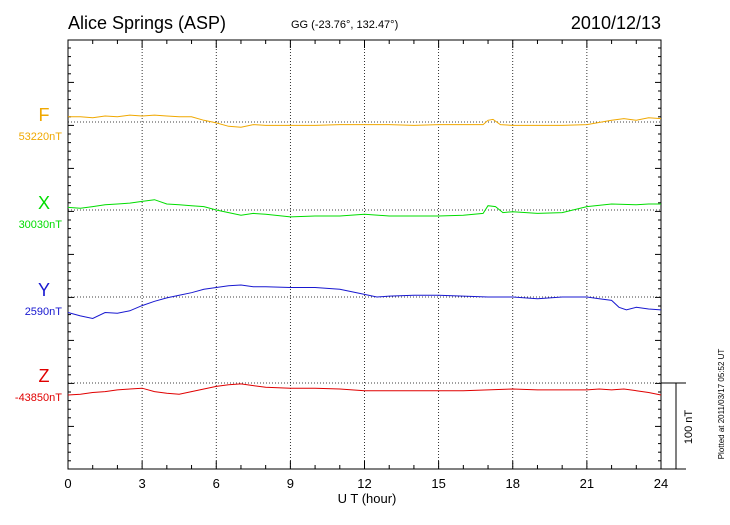 This screenshot has height=525, width=730. What do you see at coordinates (587, 483) in the screenshot?
I see `x-tick-label: 21` at bounding box center [587, 483].